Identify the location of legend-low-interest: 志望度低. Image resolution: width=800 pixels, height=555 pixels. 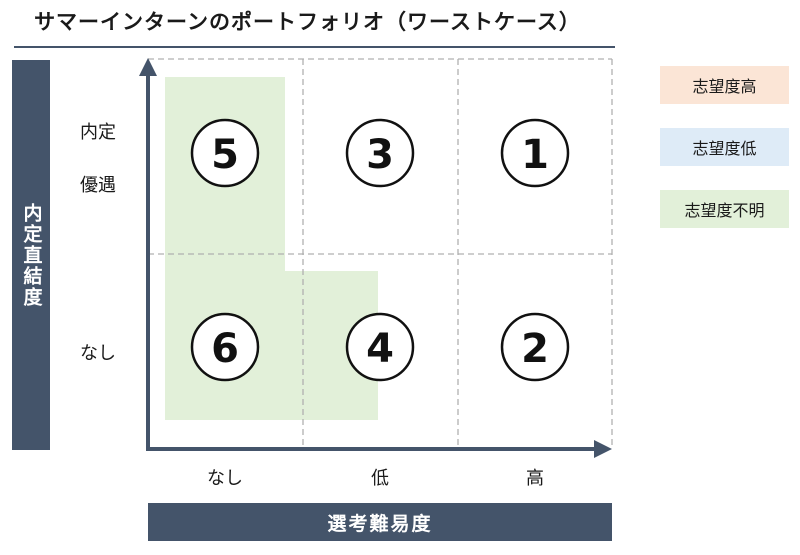
(724, 147).